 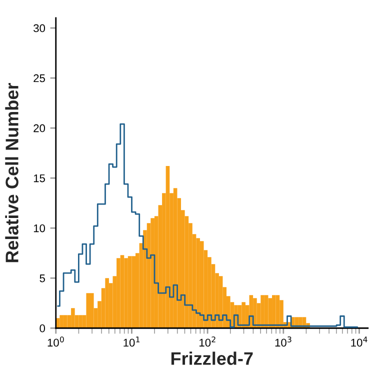 I want to click on y-tick-label: 15, so click(x=39, y=178).